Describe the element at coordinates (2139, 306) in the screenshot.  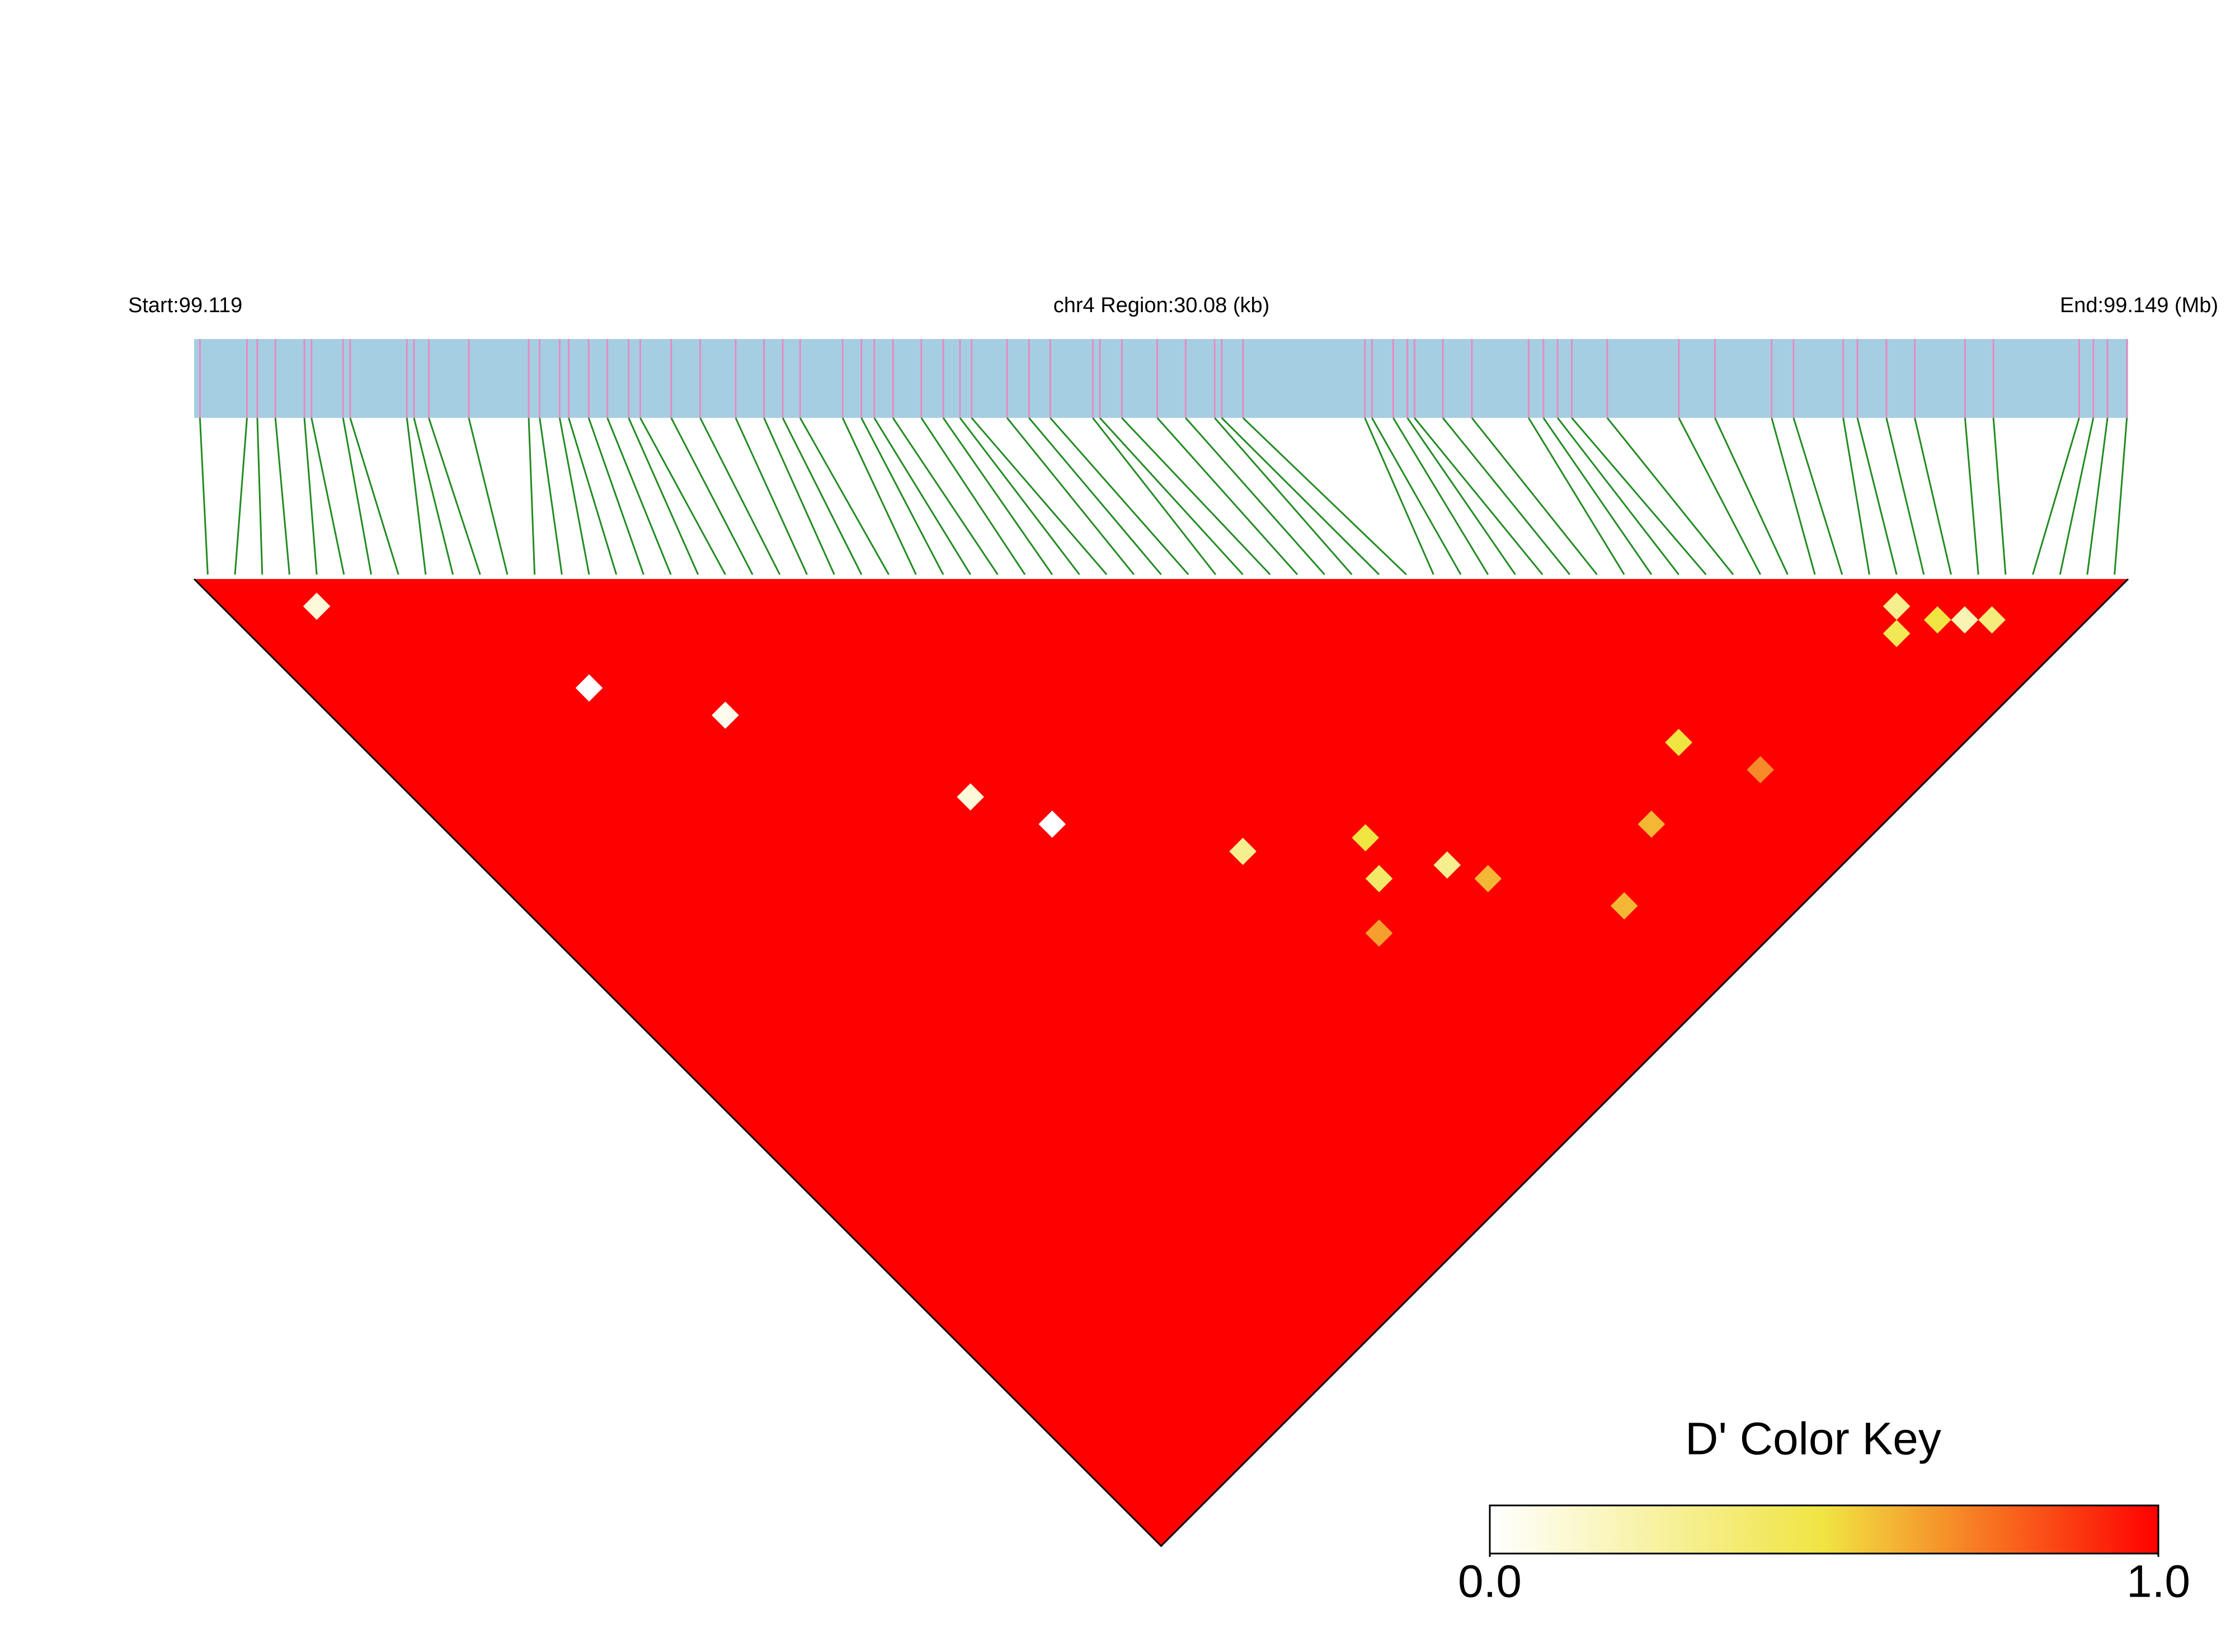
I see `end-label: End:99.149 (Mb)` at that location.